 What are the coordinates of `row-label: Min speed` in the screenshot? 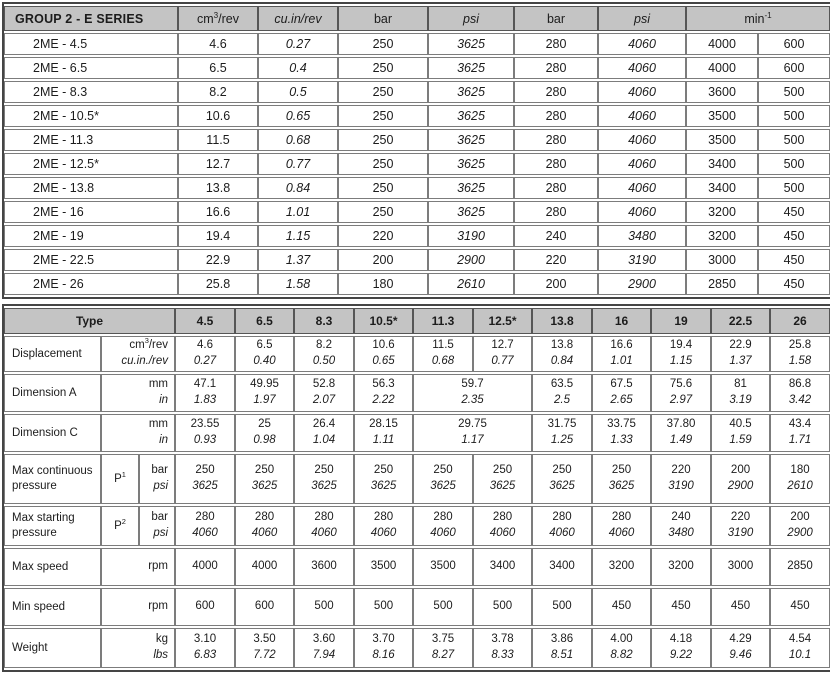 It's located at (52, 607).